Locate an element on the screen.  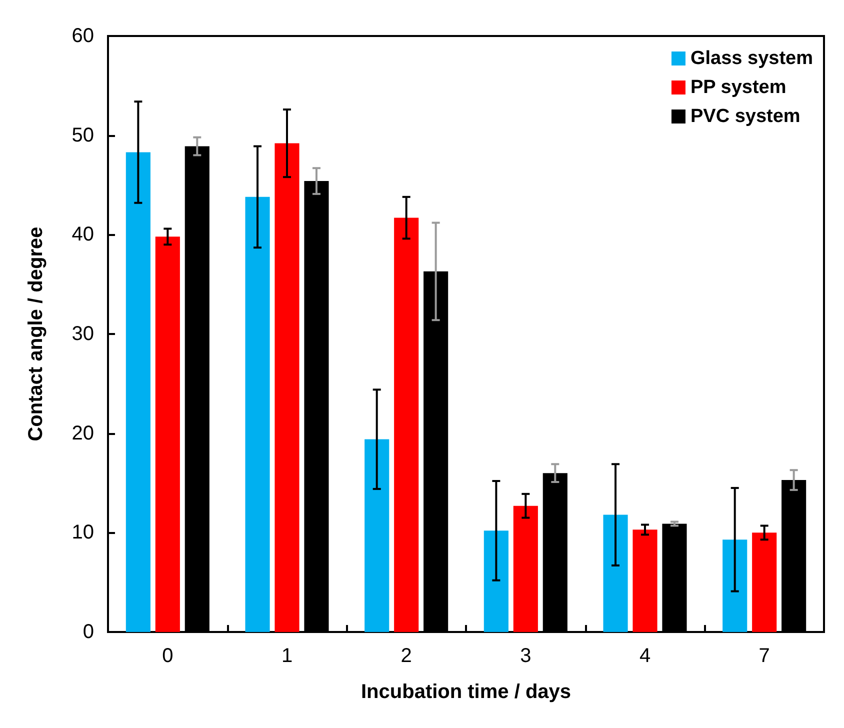
x-tick-label: 0 is located at coordinates (168, 656).